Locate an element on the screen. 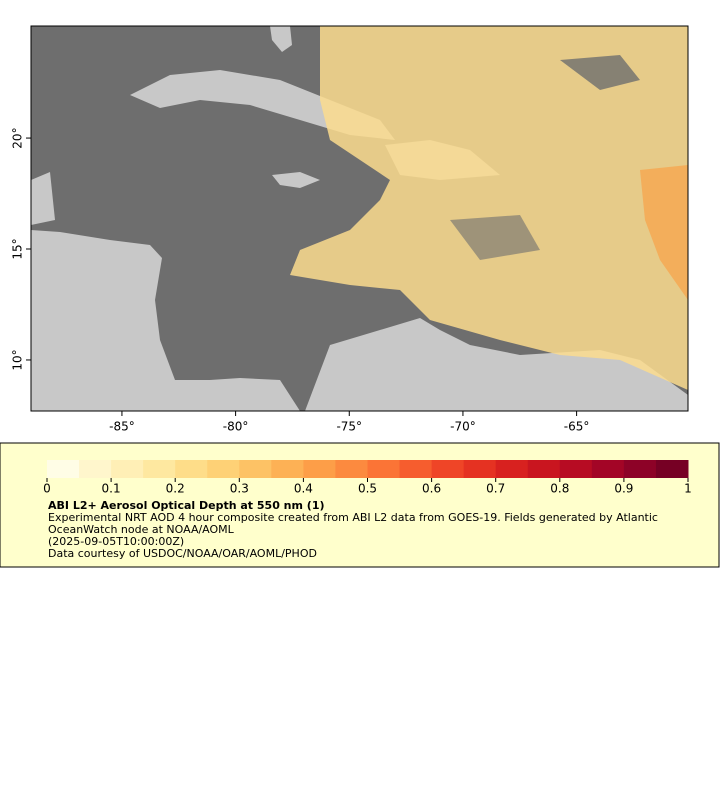 This screenshot has height=800, width=720. colorbar-tick-label: 0.3 is located at coordinates (239, 489).